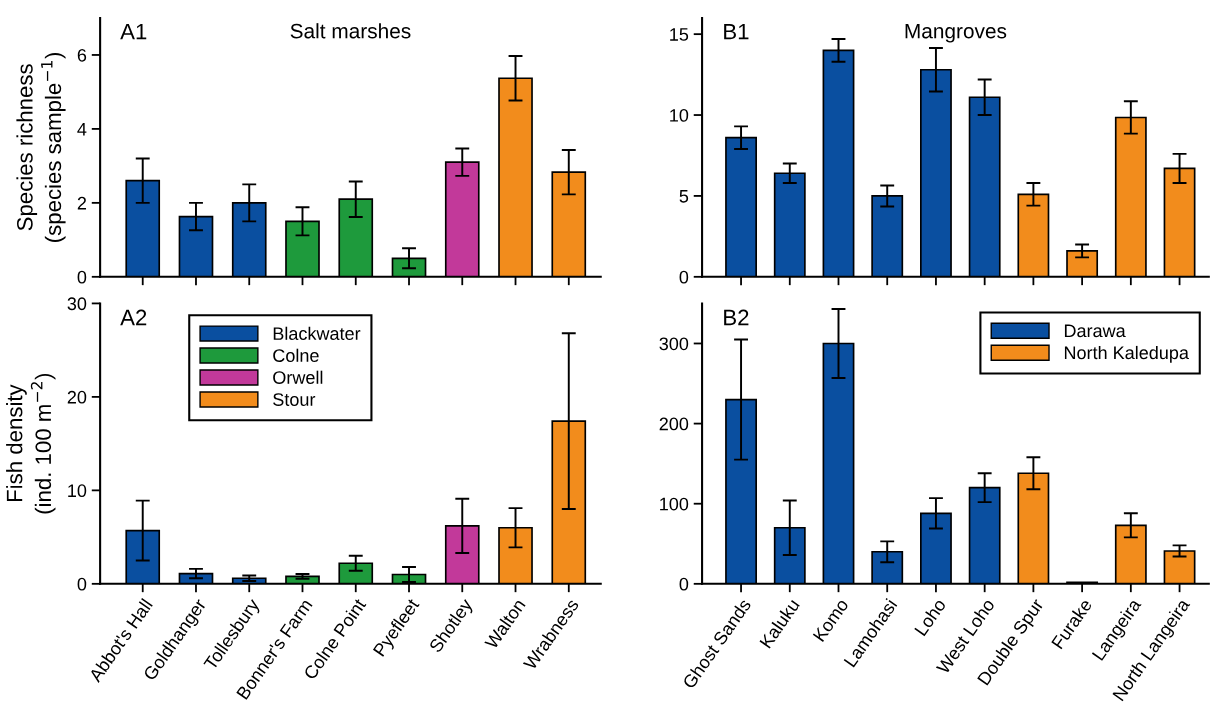 This screenshot has height=719, width=1221. I want to click on y-tick-label: 200, so click(674, 424).